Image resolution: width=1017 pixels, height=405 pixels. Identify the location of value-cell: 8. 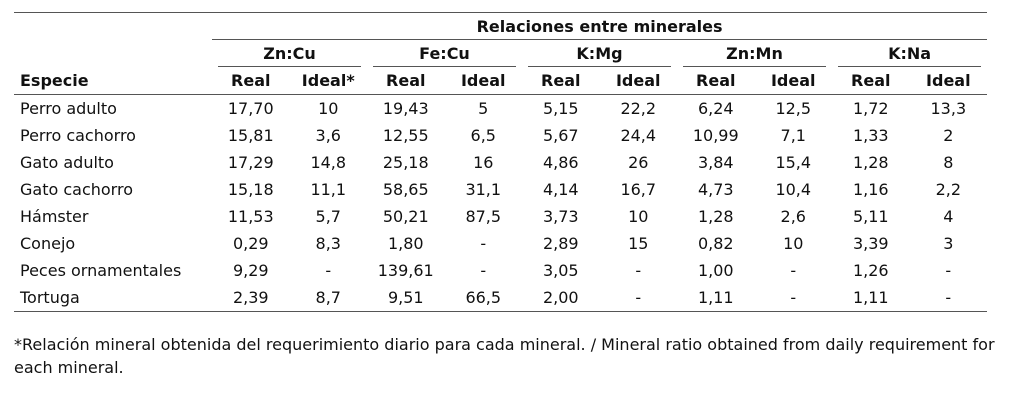
(948, 162).